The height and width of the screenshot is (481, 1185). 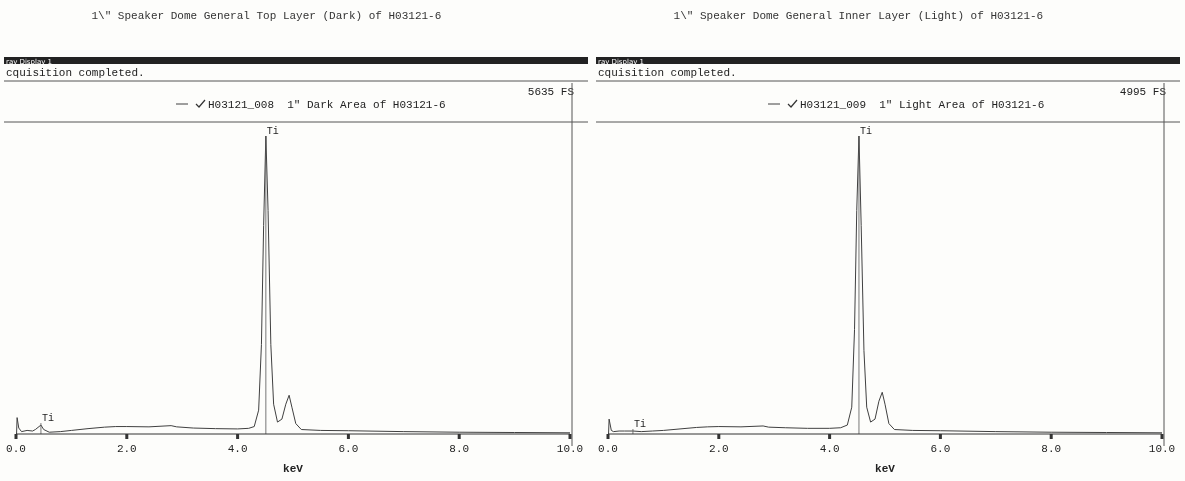 What do you see at coordinates (858, 16) in the screenshot?
I see `chart-title: 1\" Speaker Dome General Inner Layer (Light) of H03121-6` at bounding box center [858, 16].